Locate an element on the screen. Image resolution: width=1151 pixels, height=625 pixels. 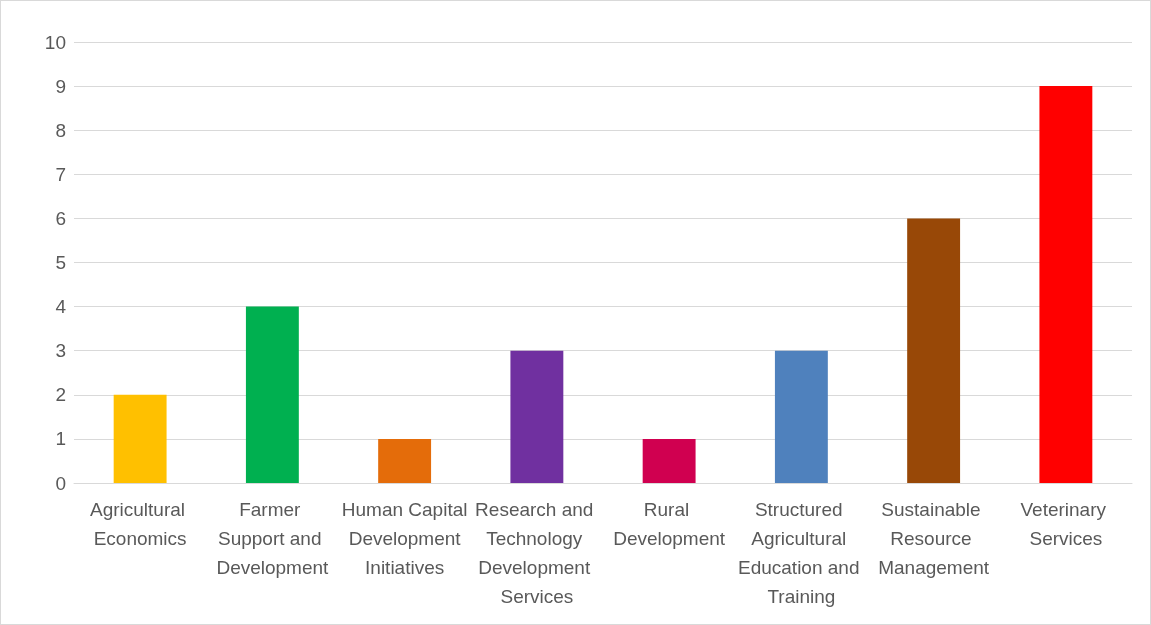
y-tick-label: 8 is located at coordinates (60, 130).